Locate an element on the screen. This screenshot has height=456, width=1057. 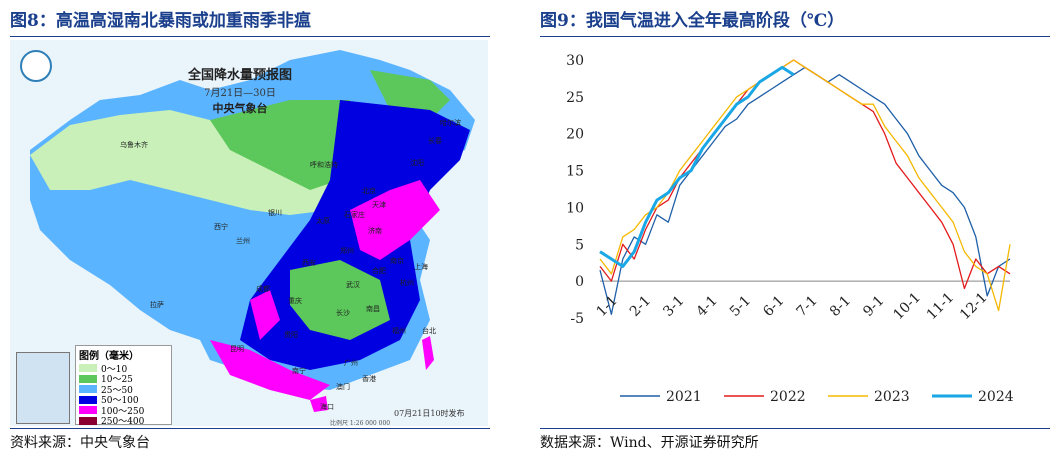
x-tick-label: 10-1 is located at coordinates (907, 307).